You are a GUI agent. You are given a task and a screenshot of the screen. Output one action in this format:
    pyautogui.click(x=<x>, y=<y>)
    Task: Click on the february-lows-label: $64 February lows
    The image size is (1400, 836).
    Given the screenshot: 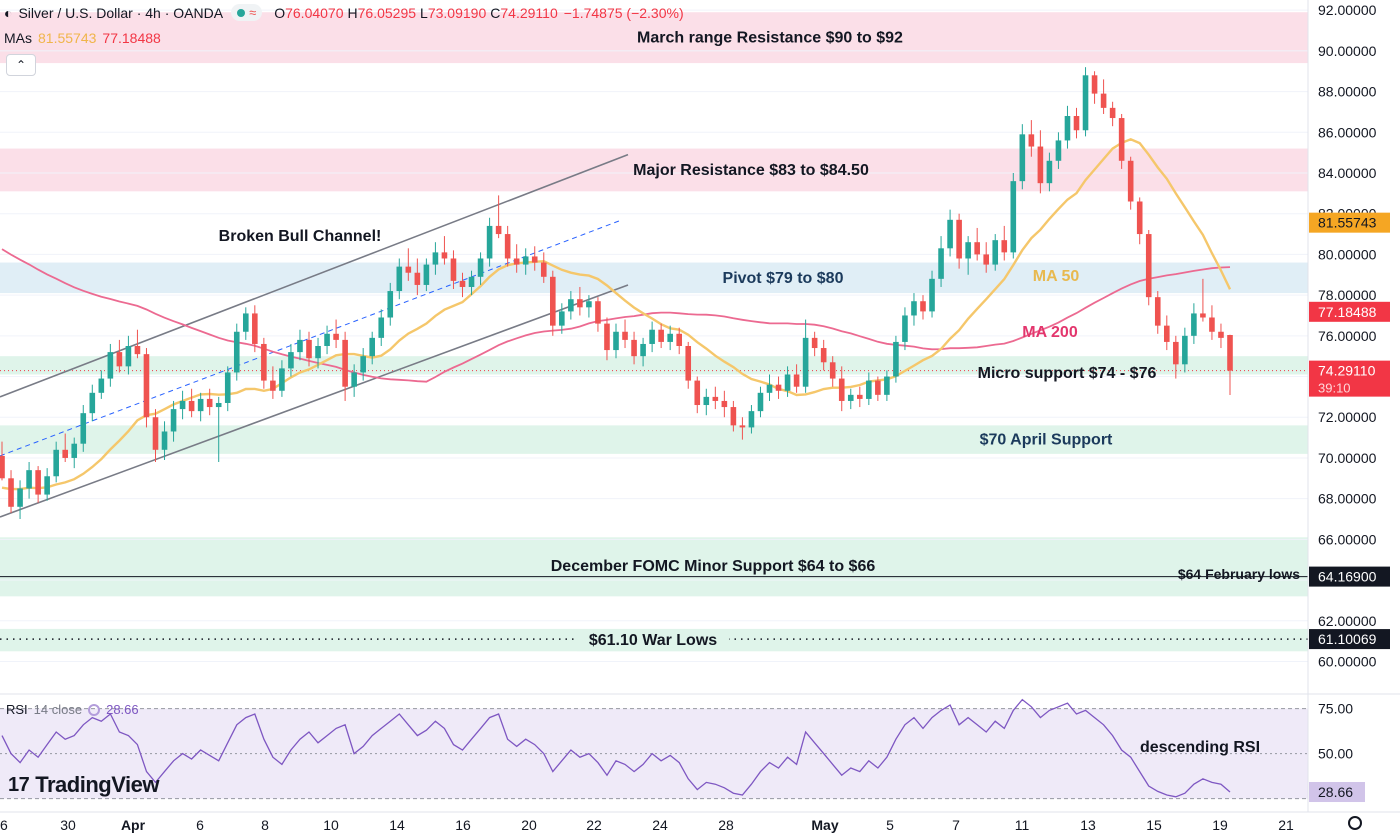 What is the action you would take?
    pyautogui.click(x=1239, y=574)
    